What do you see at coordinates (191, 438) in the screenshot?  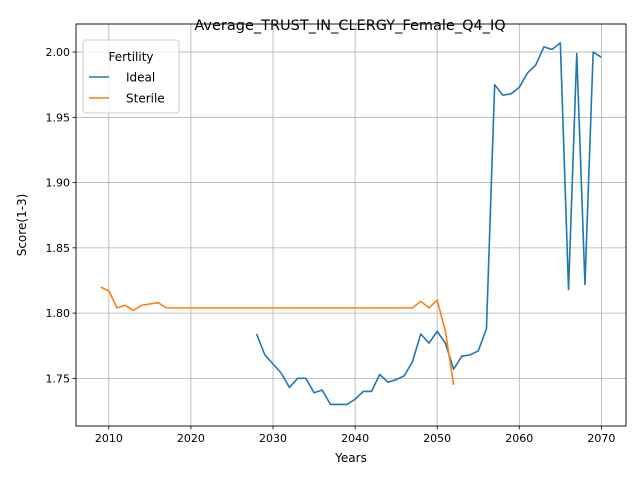 I see `x-tick-label: 2020` at bounding box center [191, 438].